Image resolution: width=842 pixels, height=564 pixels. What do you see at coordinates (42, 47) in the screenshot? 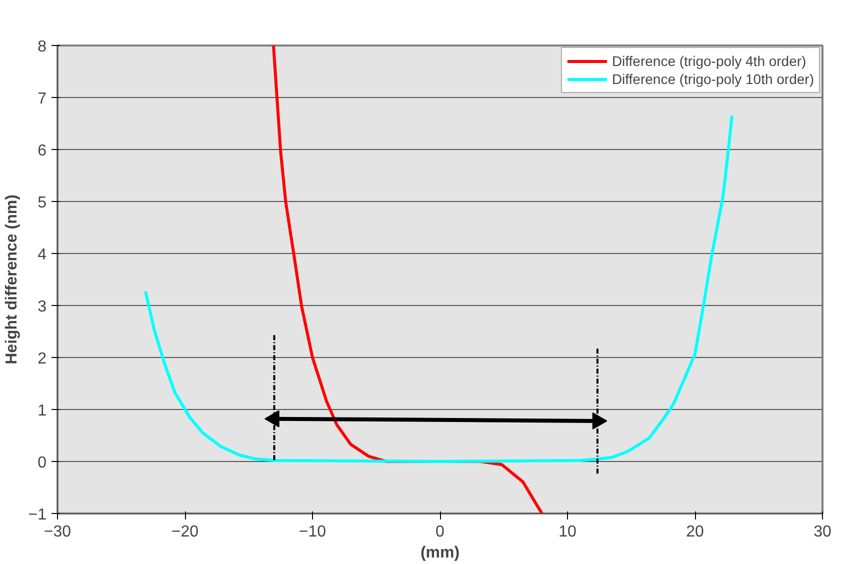
I see `y-tick-label: 8` at bounding box center [42, 47].